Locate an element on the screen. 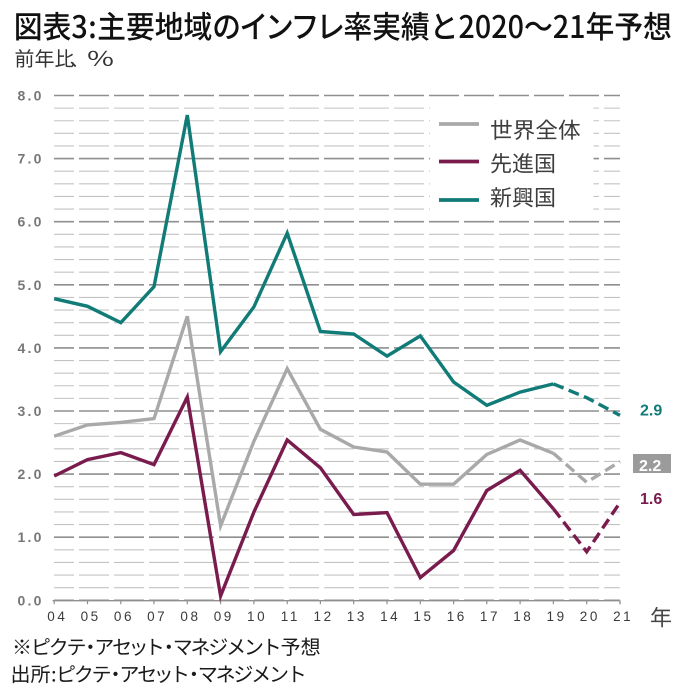  svg-text: 4.0 is located at coordinates (31, 348).